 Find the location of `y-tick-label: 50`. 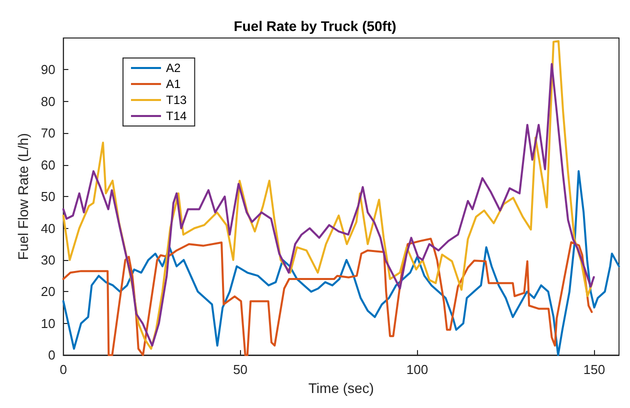

y-tick-label: 50 is located at coordinates (48, 196).